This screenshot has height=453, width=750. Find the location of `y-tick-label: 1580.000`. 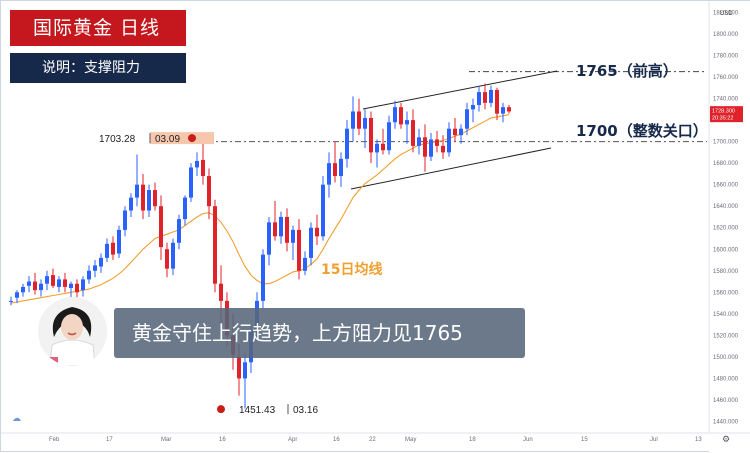

y-tick-label: 1580.000 is located at coordinates (726, 272).